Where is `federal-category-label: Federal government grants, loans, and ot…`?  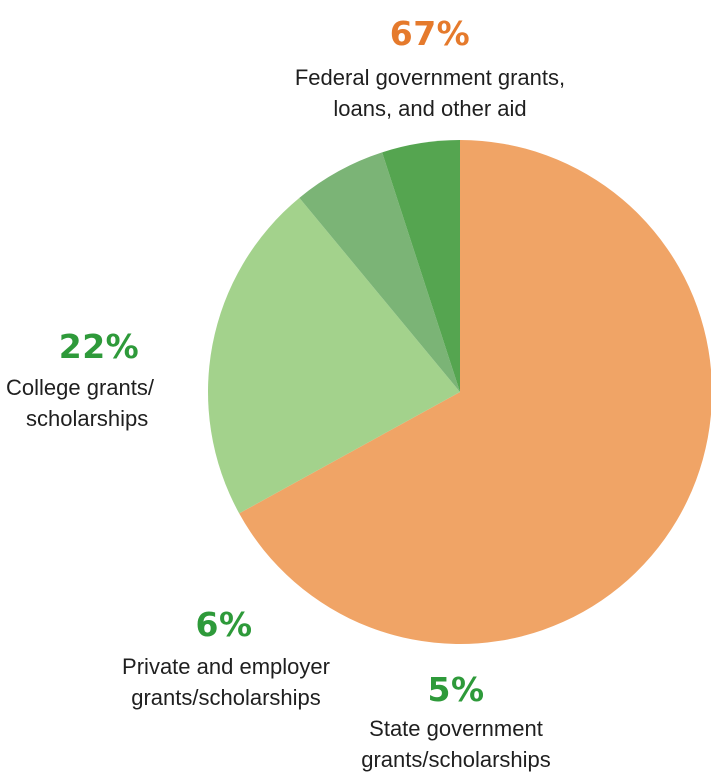
federal-category-label: Federal government grants, loans, and ot… is located at coordinates (430, 93).